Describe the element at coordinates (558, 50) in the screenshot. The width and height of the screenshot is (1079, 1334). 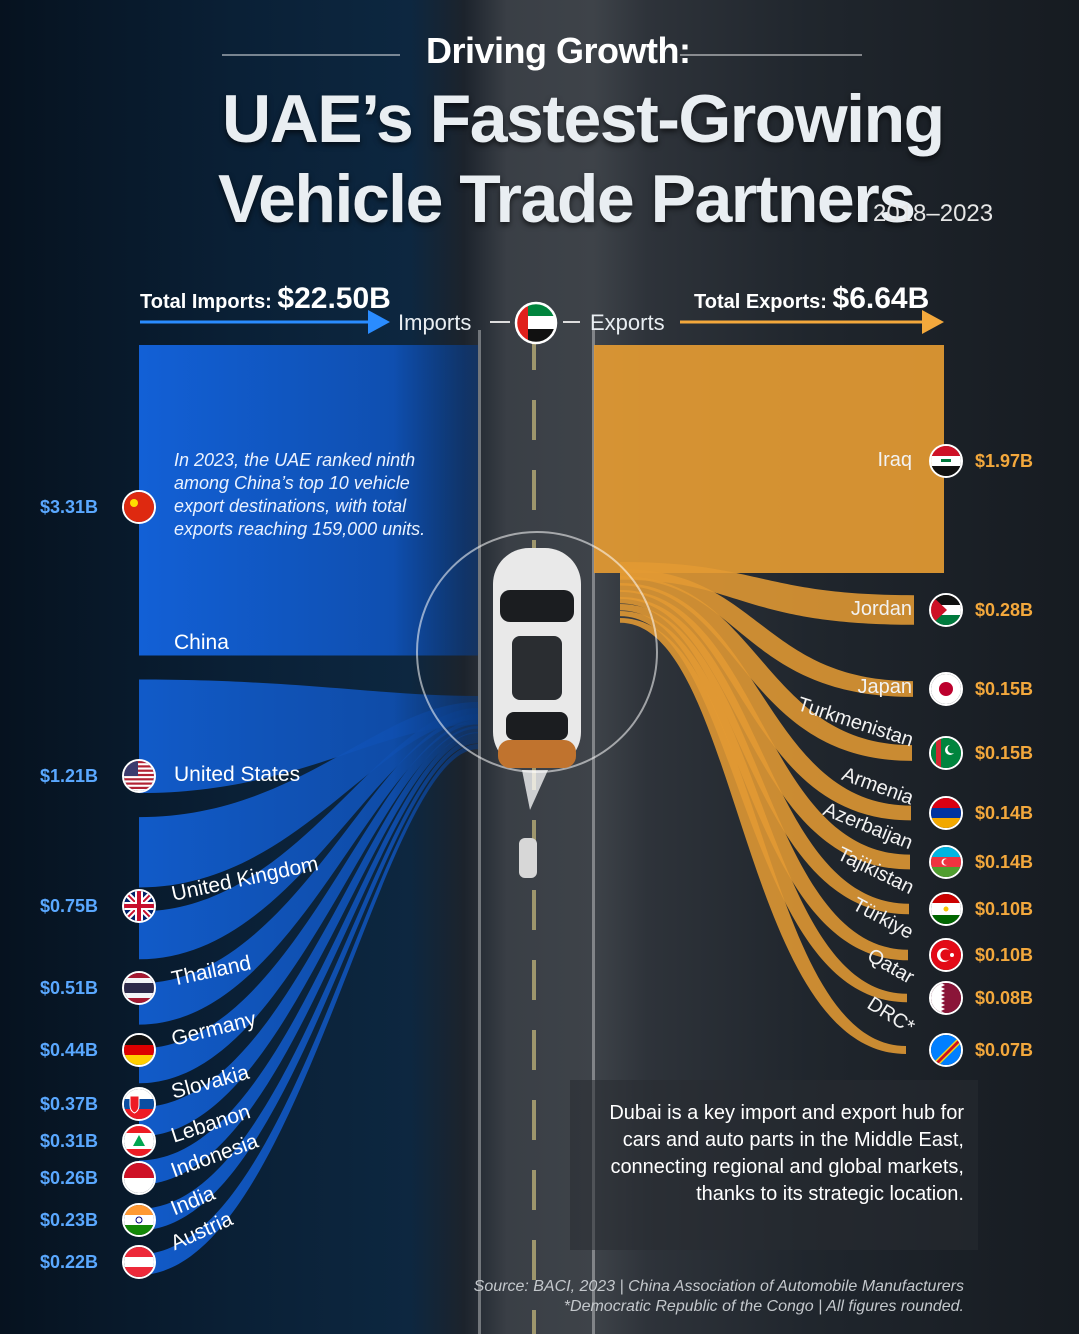
I see `title-small: Driving Growth:` at that location.